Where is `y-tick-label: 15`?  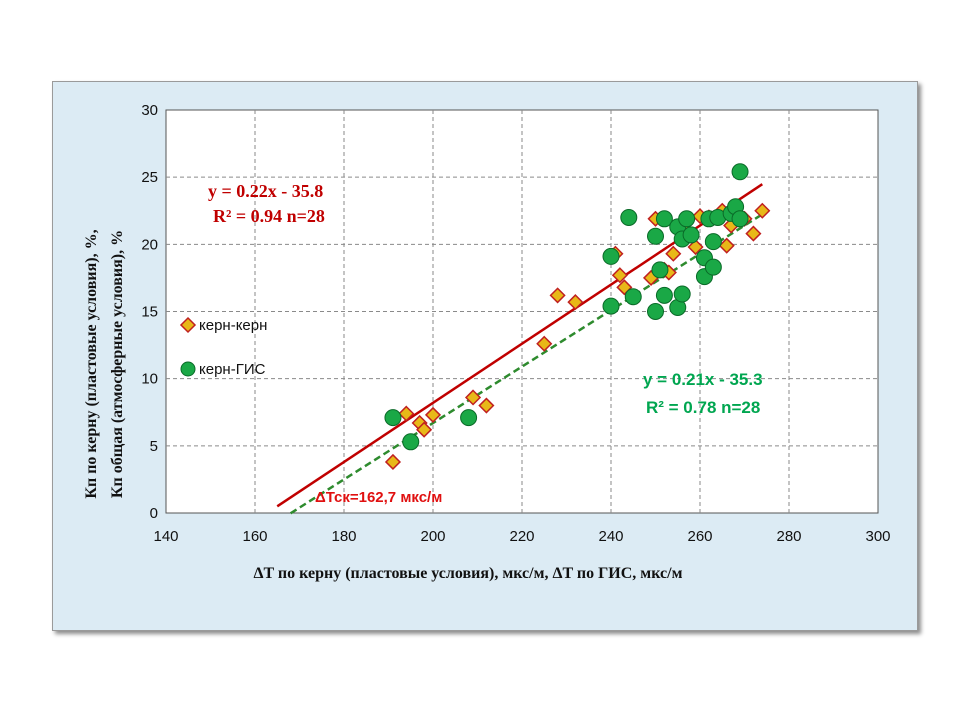
y-tick-label: 15 is located at coordinates (149, 312).